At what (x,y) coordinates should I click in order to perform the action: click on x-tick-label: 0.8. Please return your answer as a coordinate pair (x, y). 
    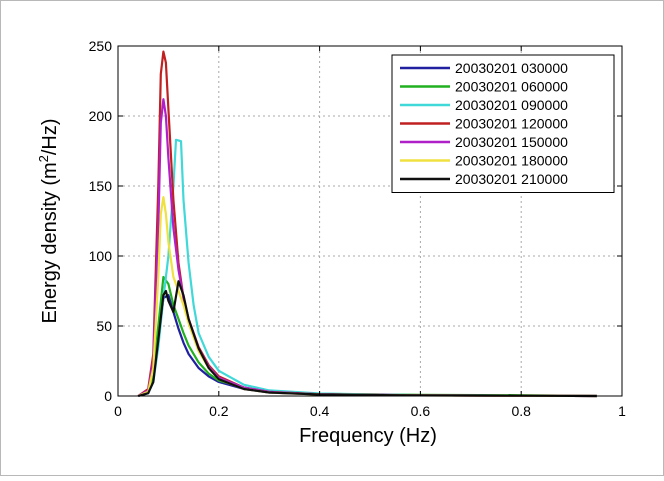
    Looking at the image, I should click on (521, 411).